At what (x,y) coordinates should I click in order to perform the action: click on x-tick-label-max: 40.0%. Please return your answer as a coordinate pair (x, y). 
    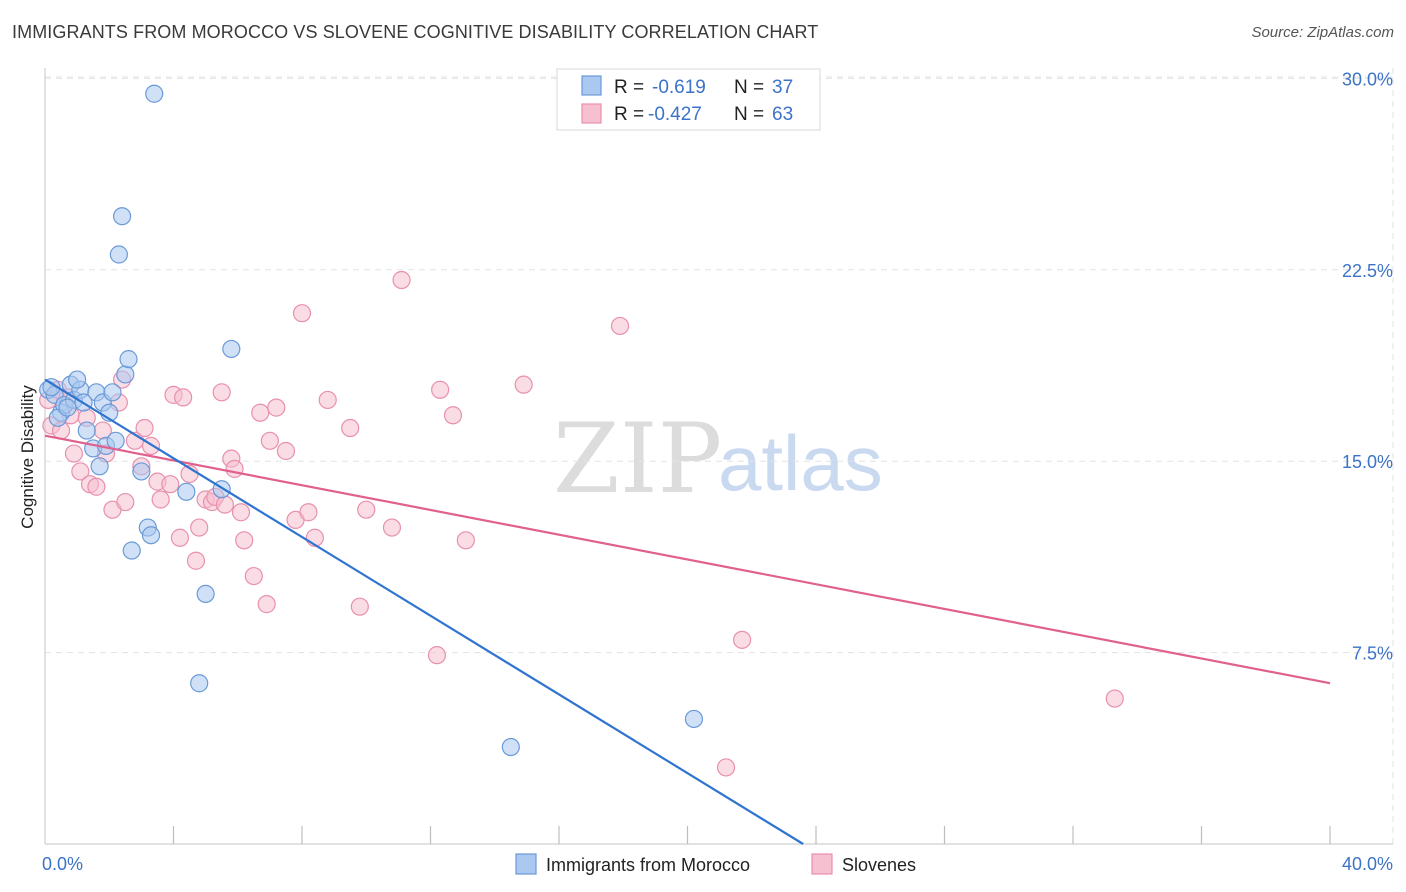
    Looking at the image, I should click on (1367, 864).